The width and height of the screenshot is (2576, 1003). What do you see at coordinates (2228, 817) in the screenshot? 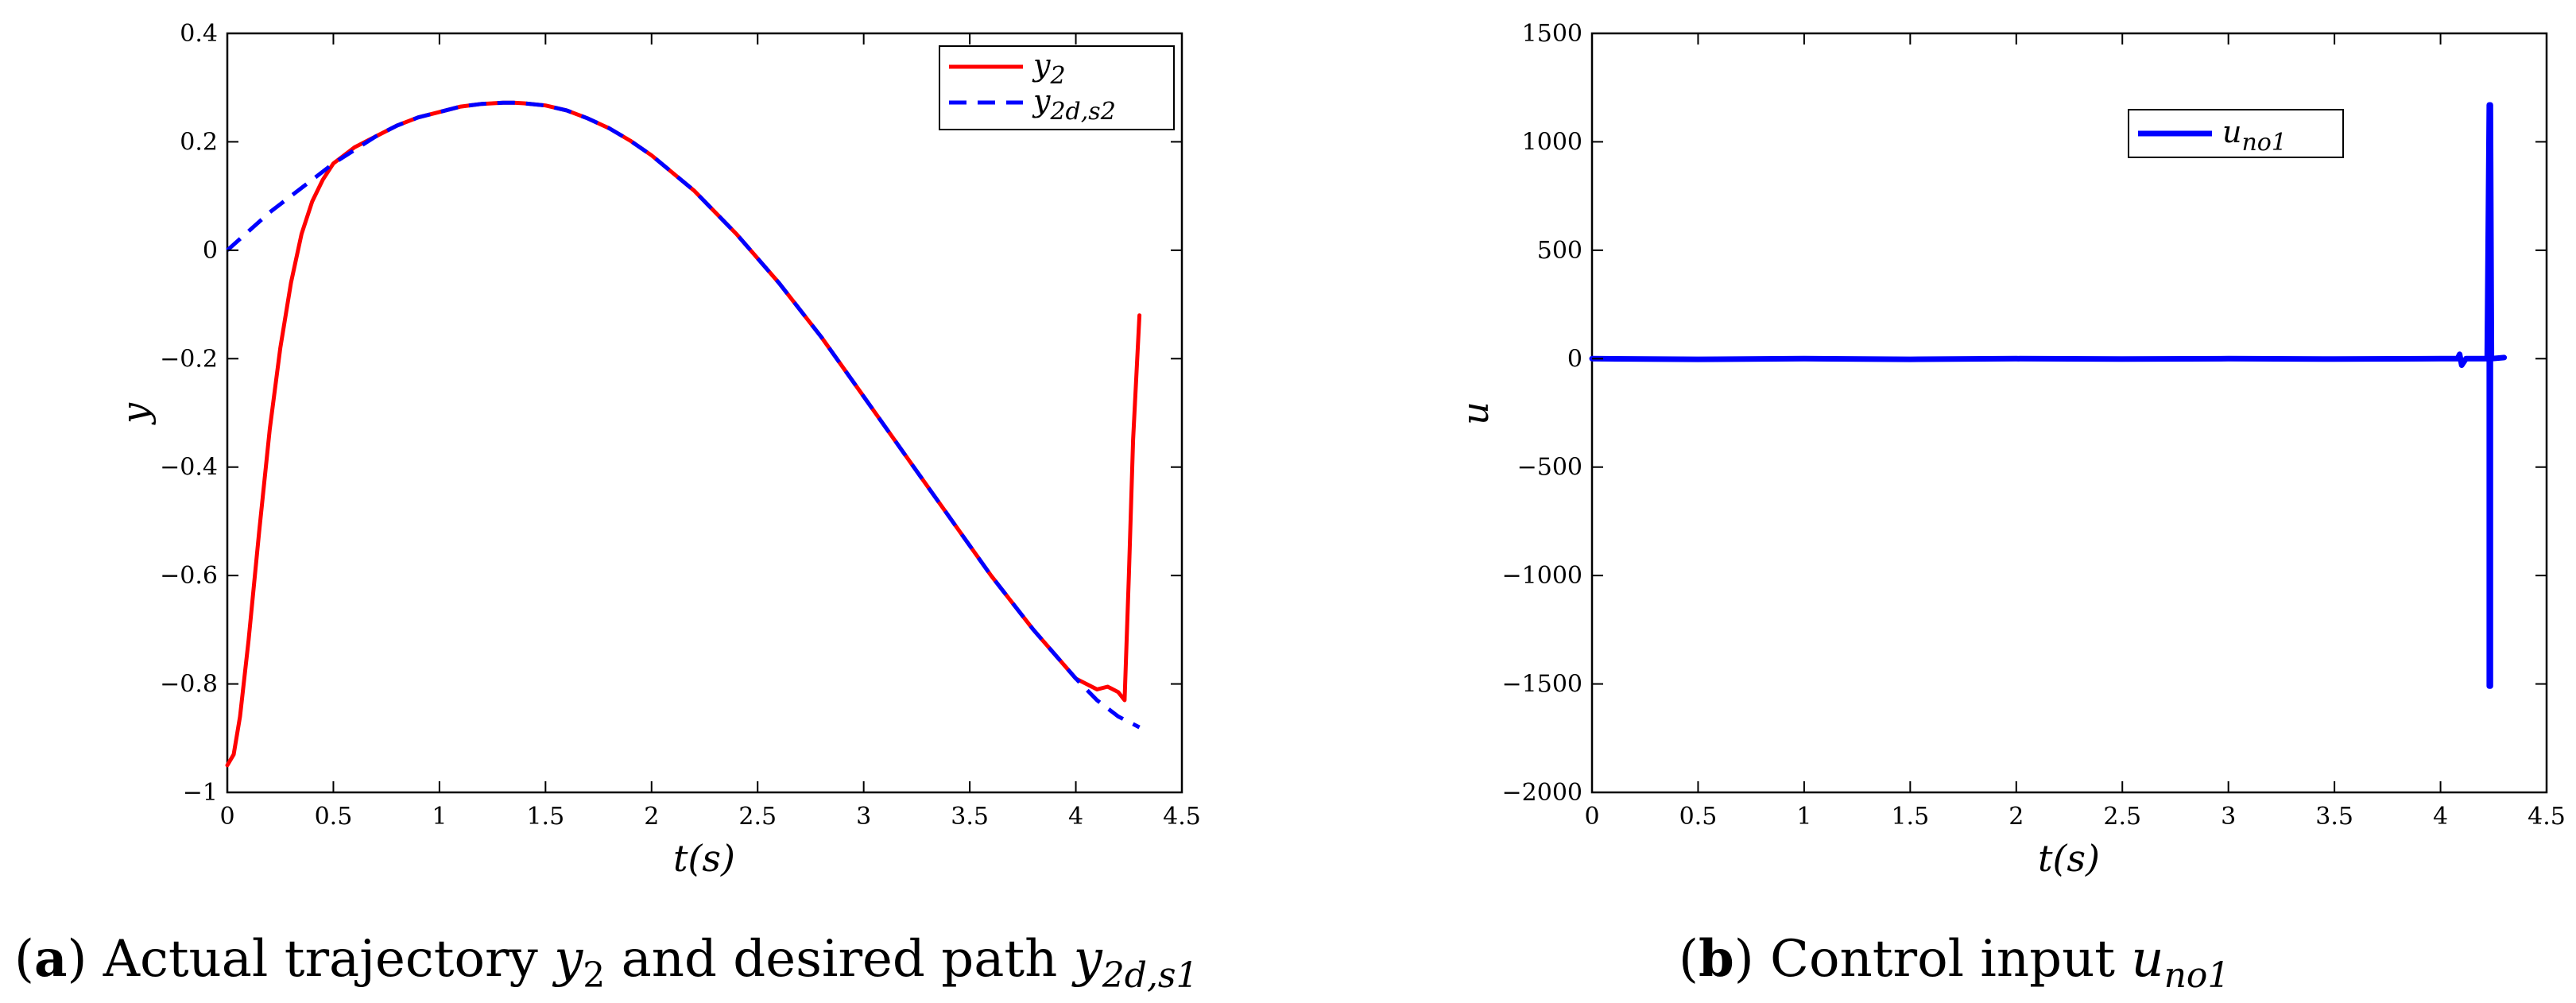
I see `chart-b-x-tick-label: 3` at bounding box center [2228, 817].